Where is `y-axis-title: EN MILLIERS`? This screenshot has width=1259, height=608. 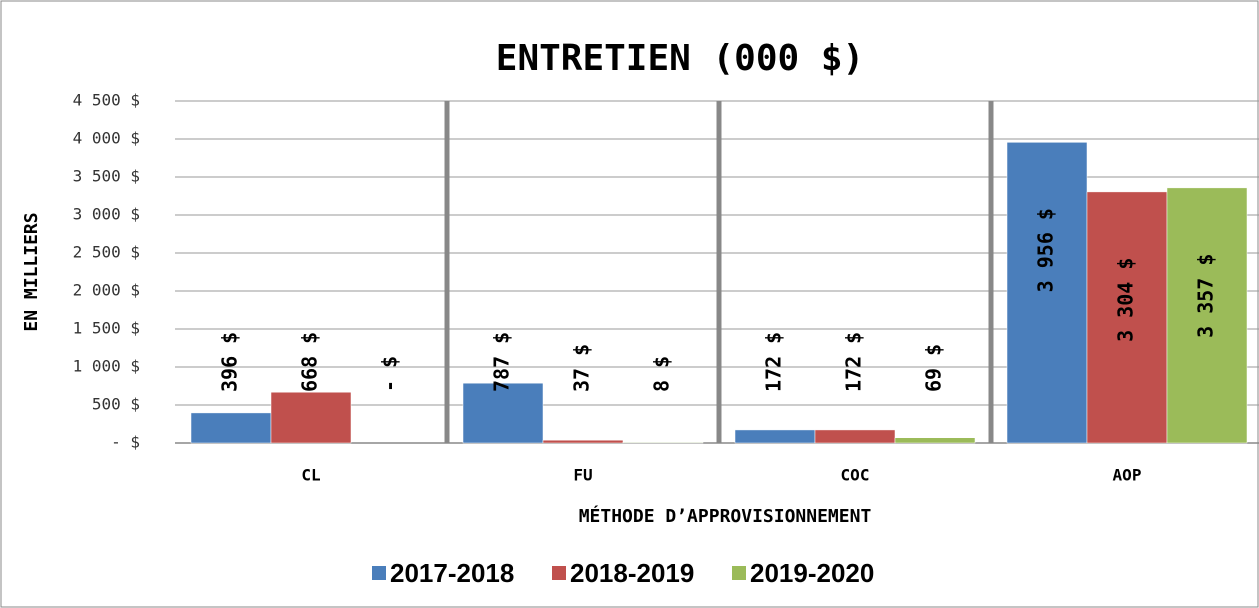 y-axis-title: EN MILLIERS is located at coordinates (31, 271).